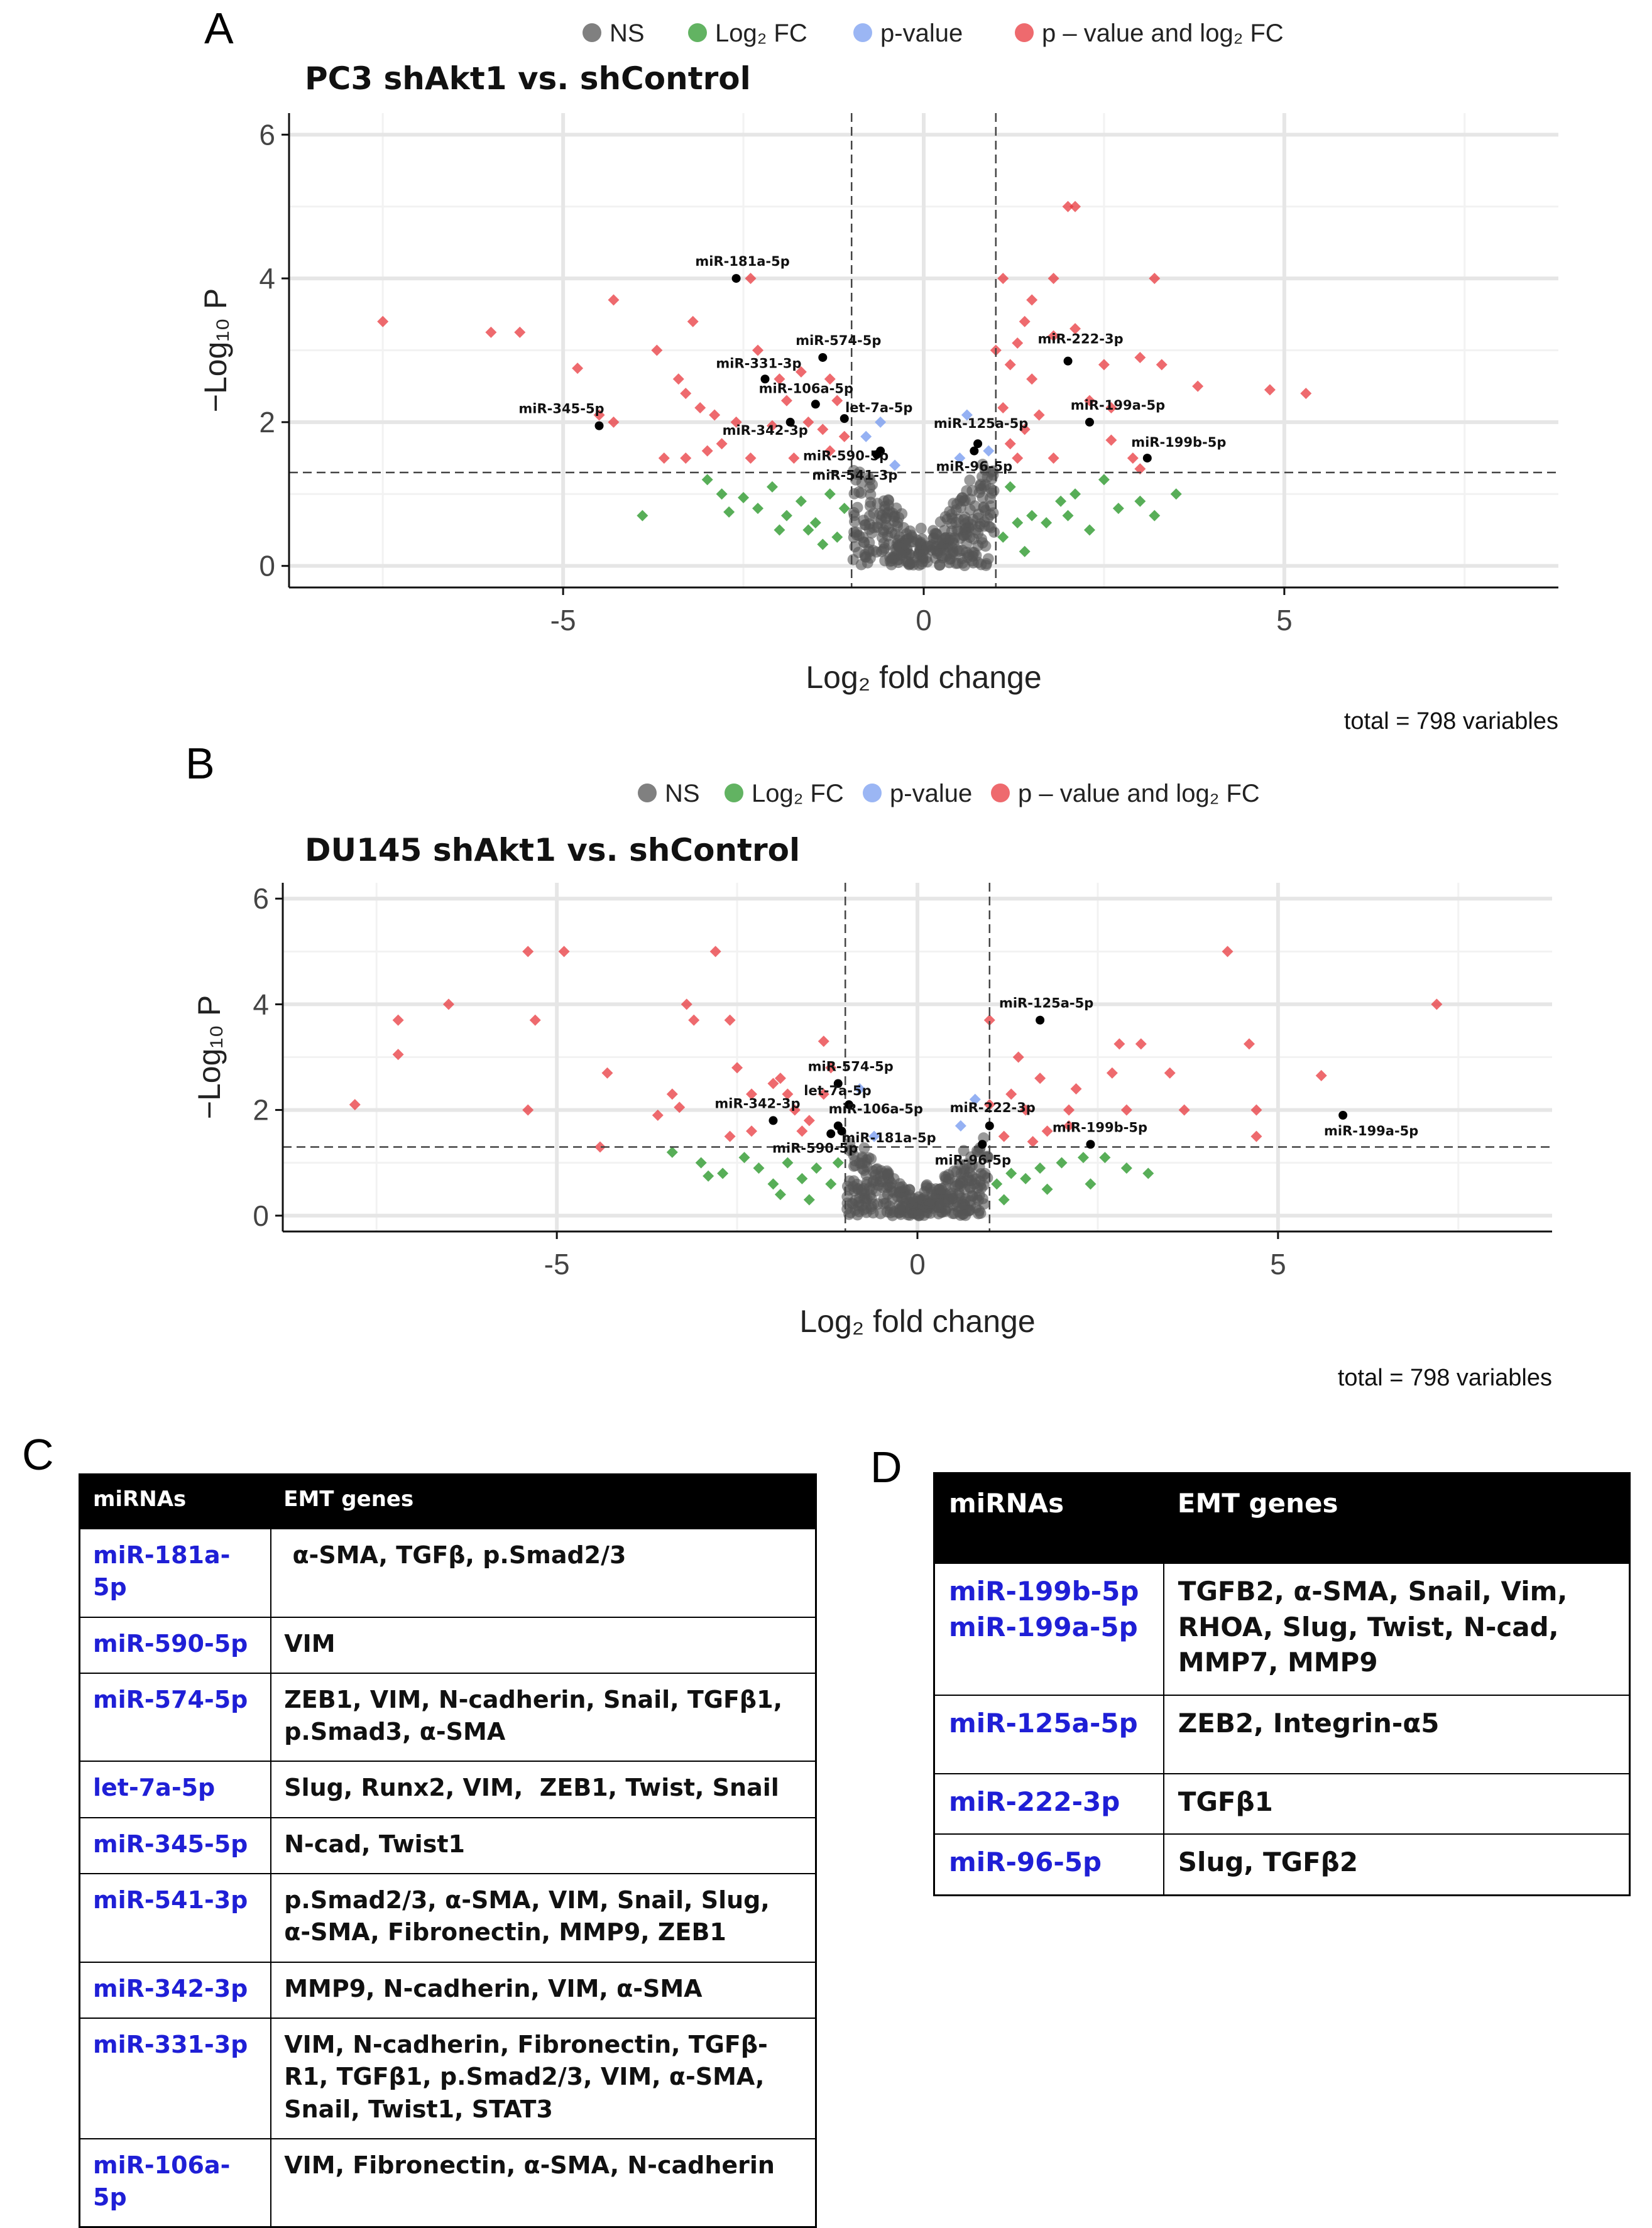 Image resolution: width=1652 pixels, height=2228 pixels. I want to click on mirna-cell: miR-125a-5p, so click(1048, 1734).